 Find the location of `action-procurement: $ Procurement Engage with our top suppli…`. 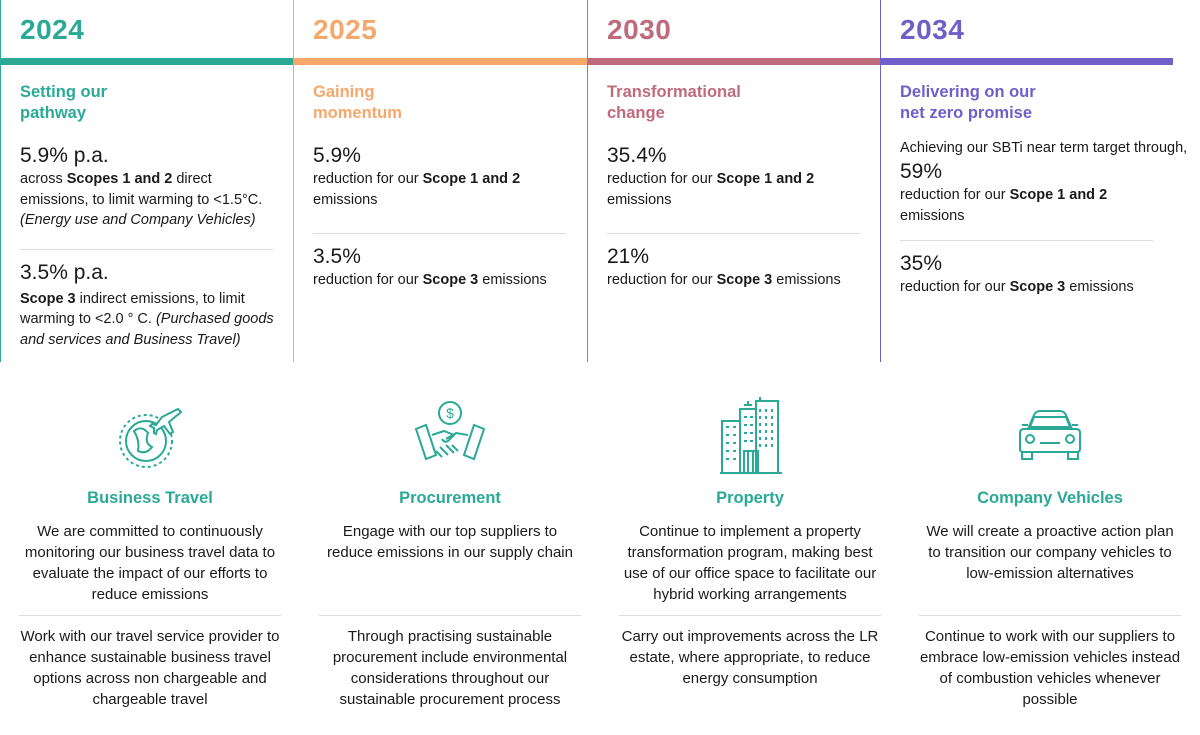

action-procurement: $ Procurement Engage with our top suppli… is located at coordinates (450, 552).